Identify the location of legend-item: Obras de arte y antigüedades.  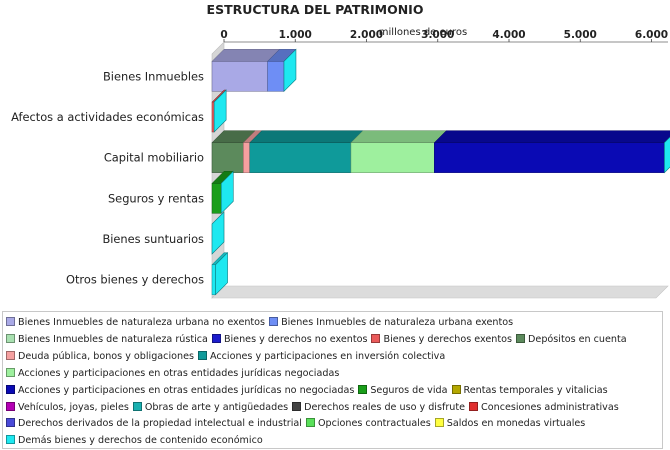
(210, 408).